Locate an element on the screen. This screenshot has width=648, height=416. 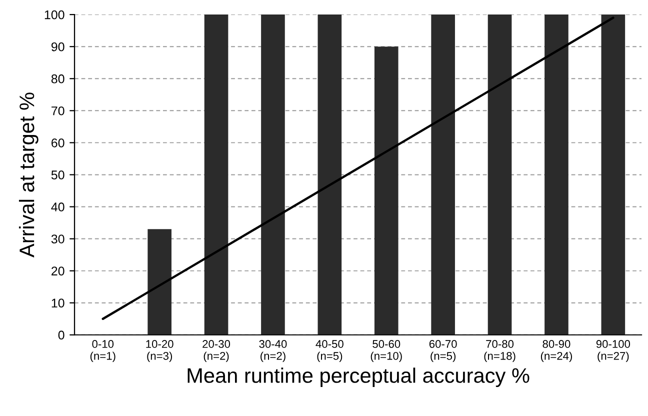
x-tick-label: 60-70 (n=5) is located at coordinates (443, 351).